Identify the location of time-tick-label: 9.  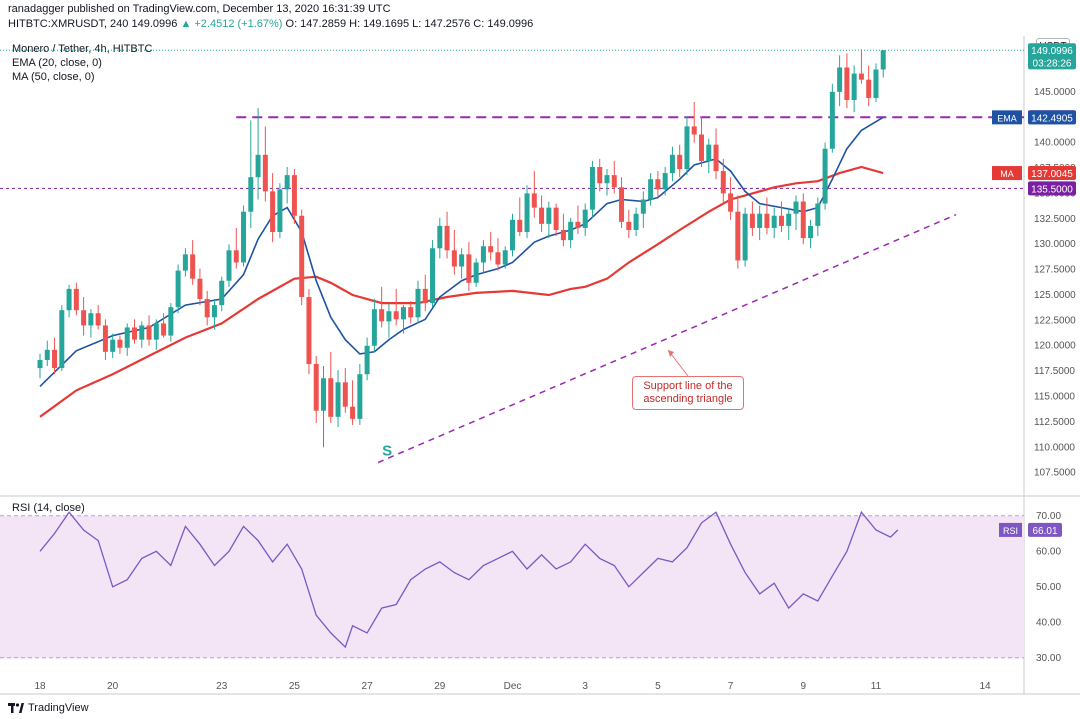
(803, 686).